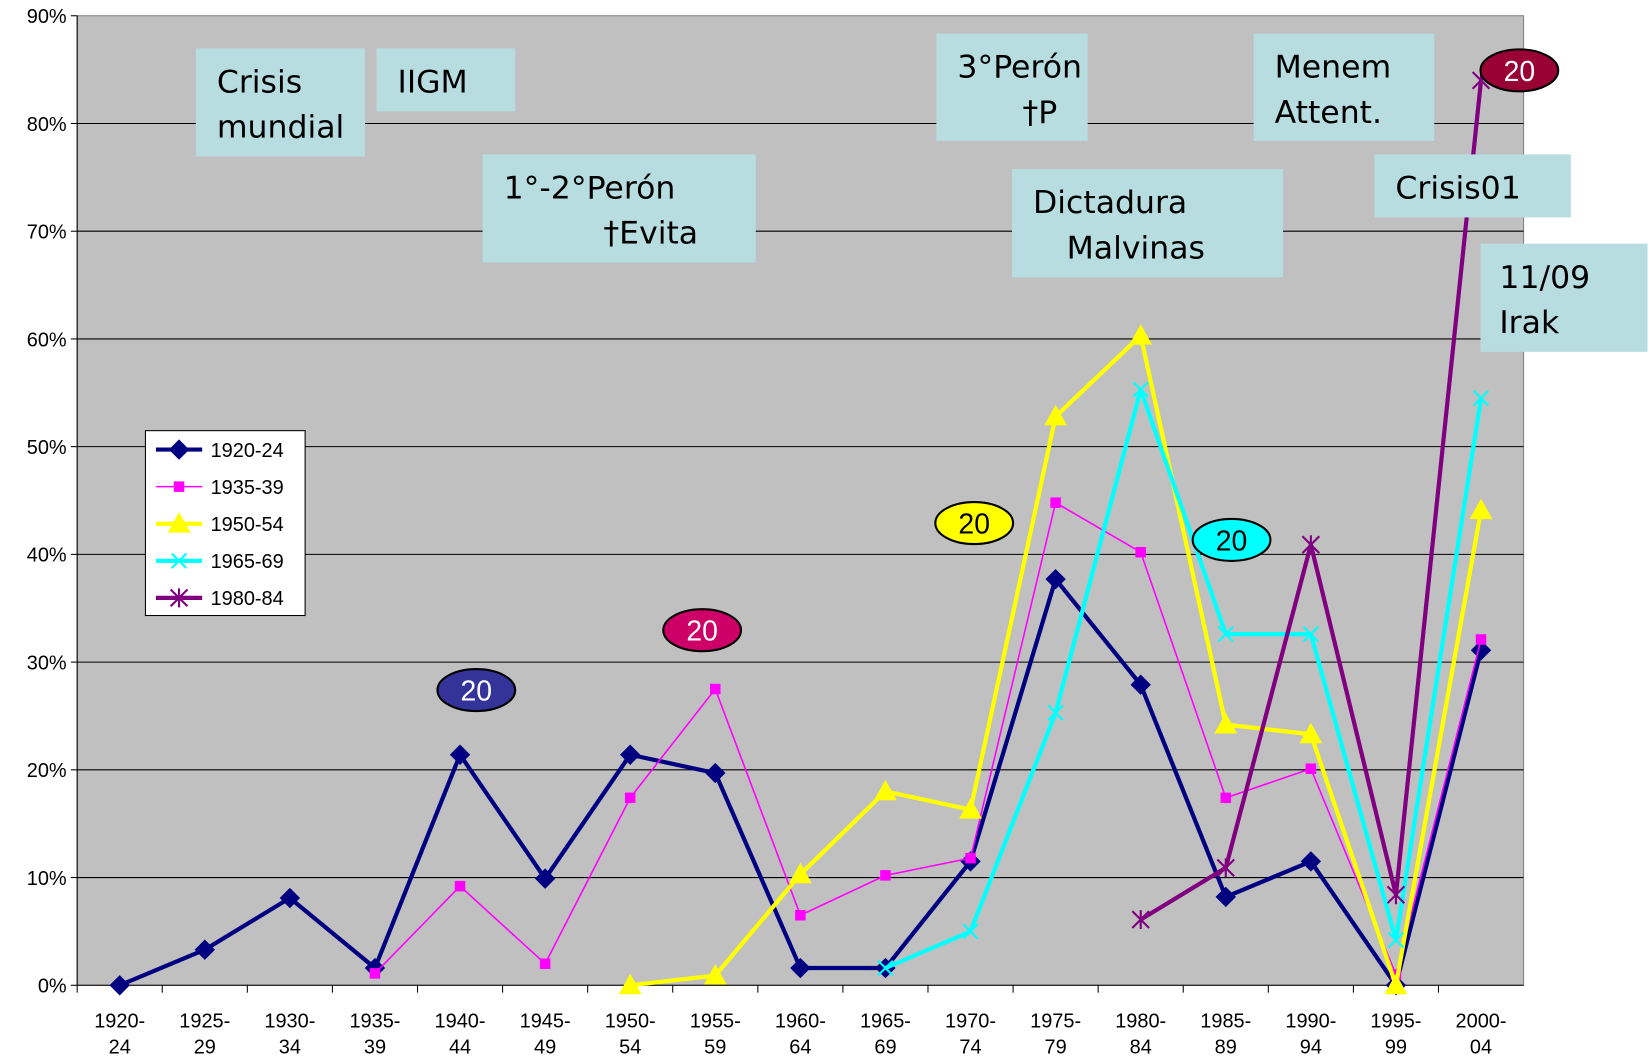 This screenshot has height=1063, width=1648. Describe the element at coordinates (1040, 113) in the screenshot. I see `annotation-text: †P` at that location.